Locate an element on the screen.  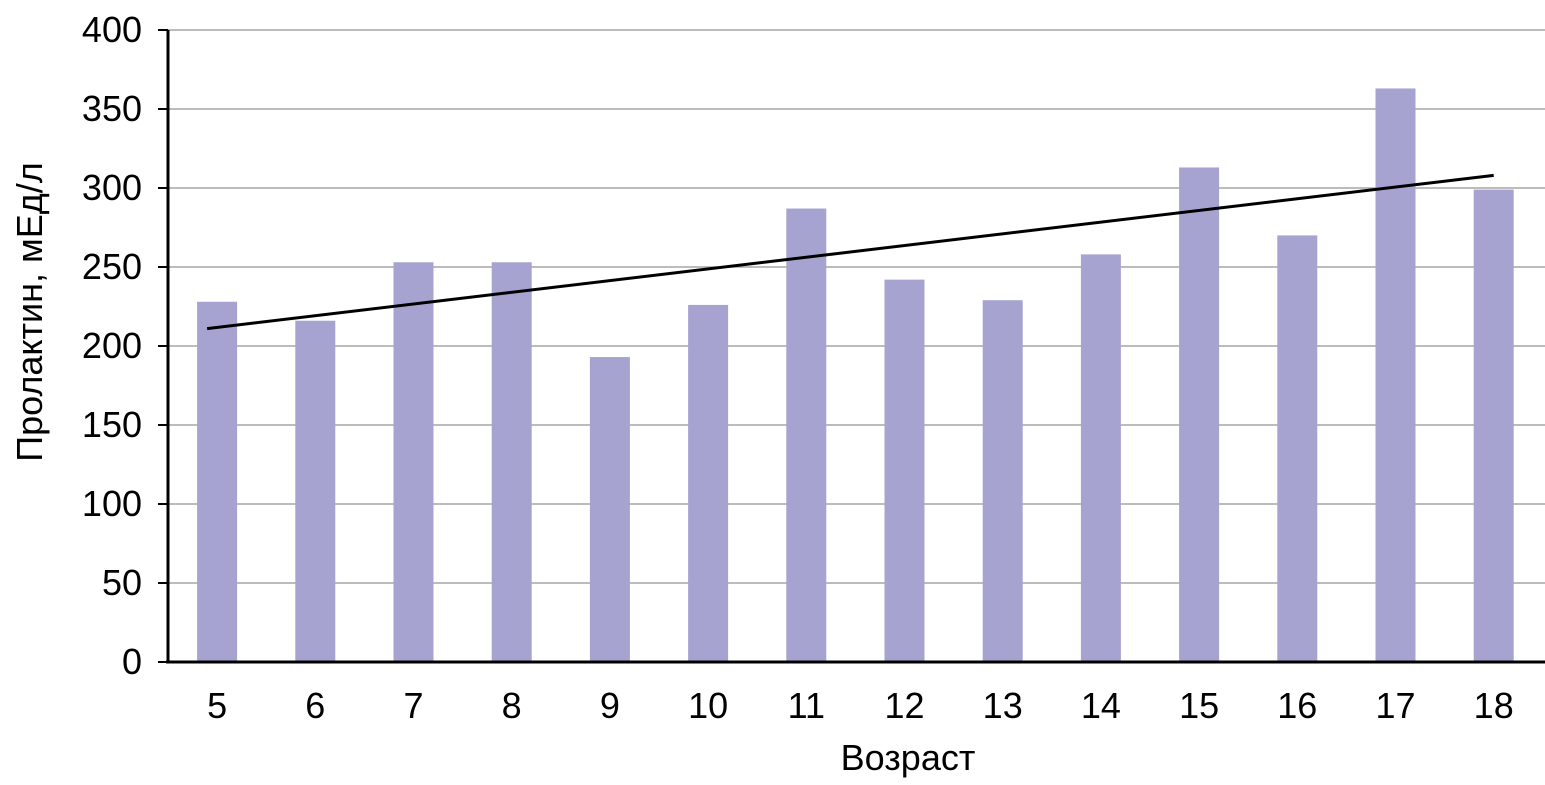
y-tick-label: 150 is located at coordinates (112, 424).